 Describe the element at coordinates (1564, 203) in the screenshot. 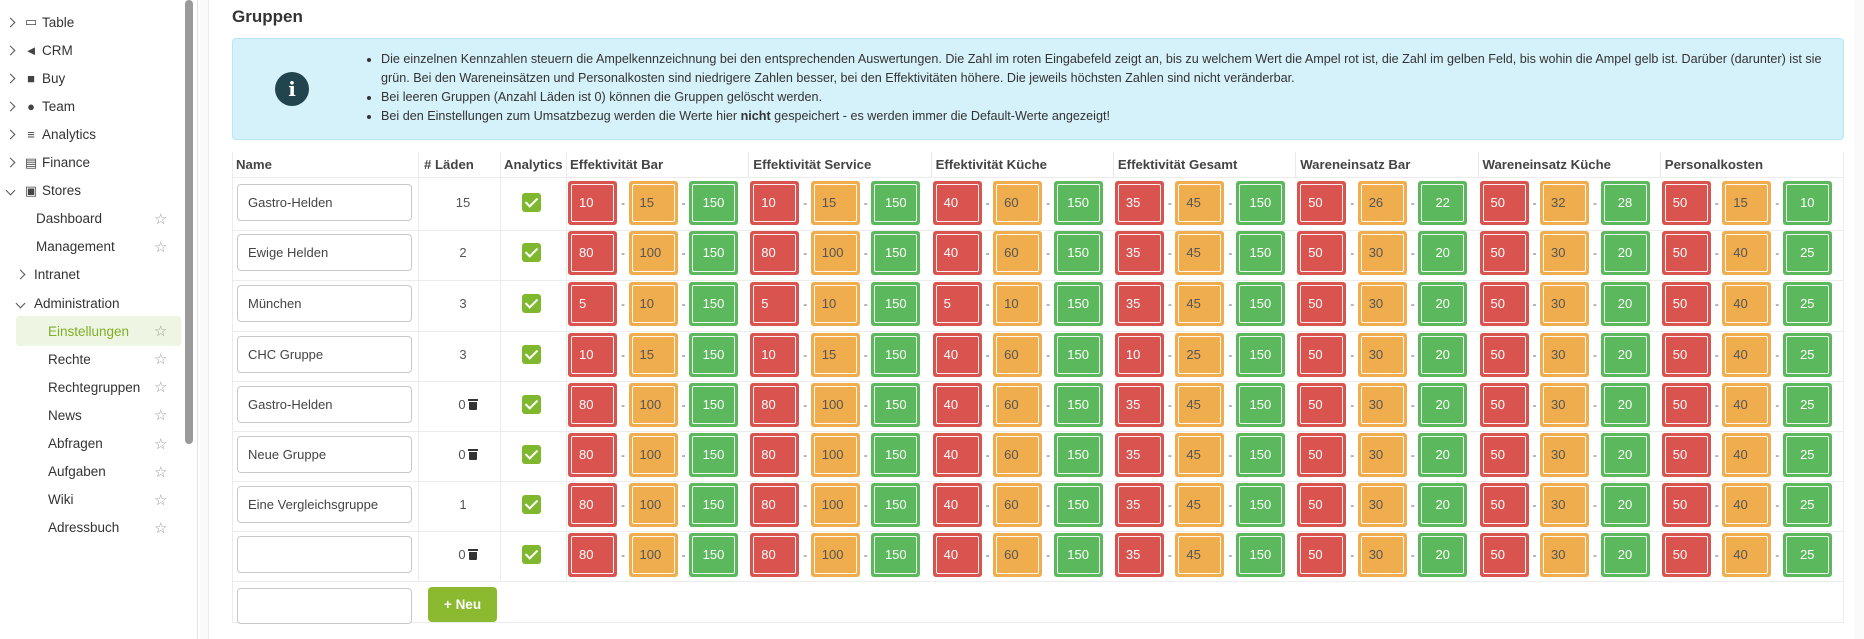

I see `threshold-yellow-input: 32` at that location.